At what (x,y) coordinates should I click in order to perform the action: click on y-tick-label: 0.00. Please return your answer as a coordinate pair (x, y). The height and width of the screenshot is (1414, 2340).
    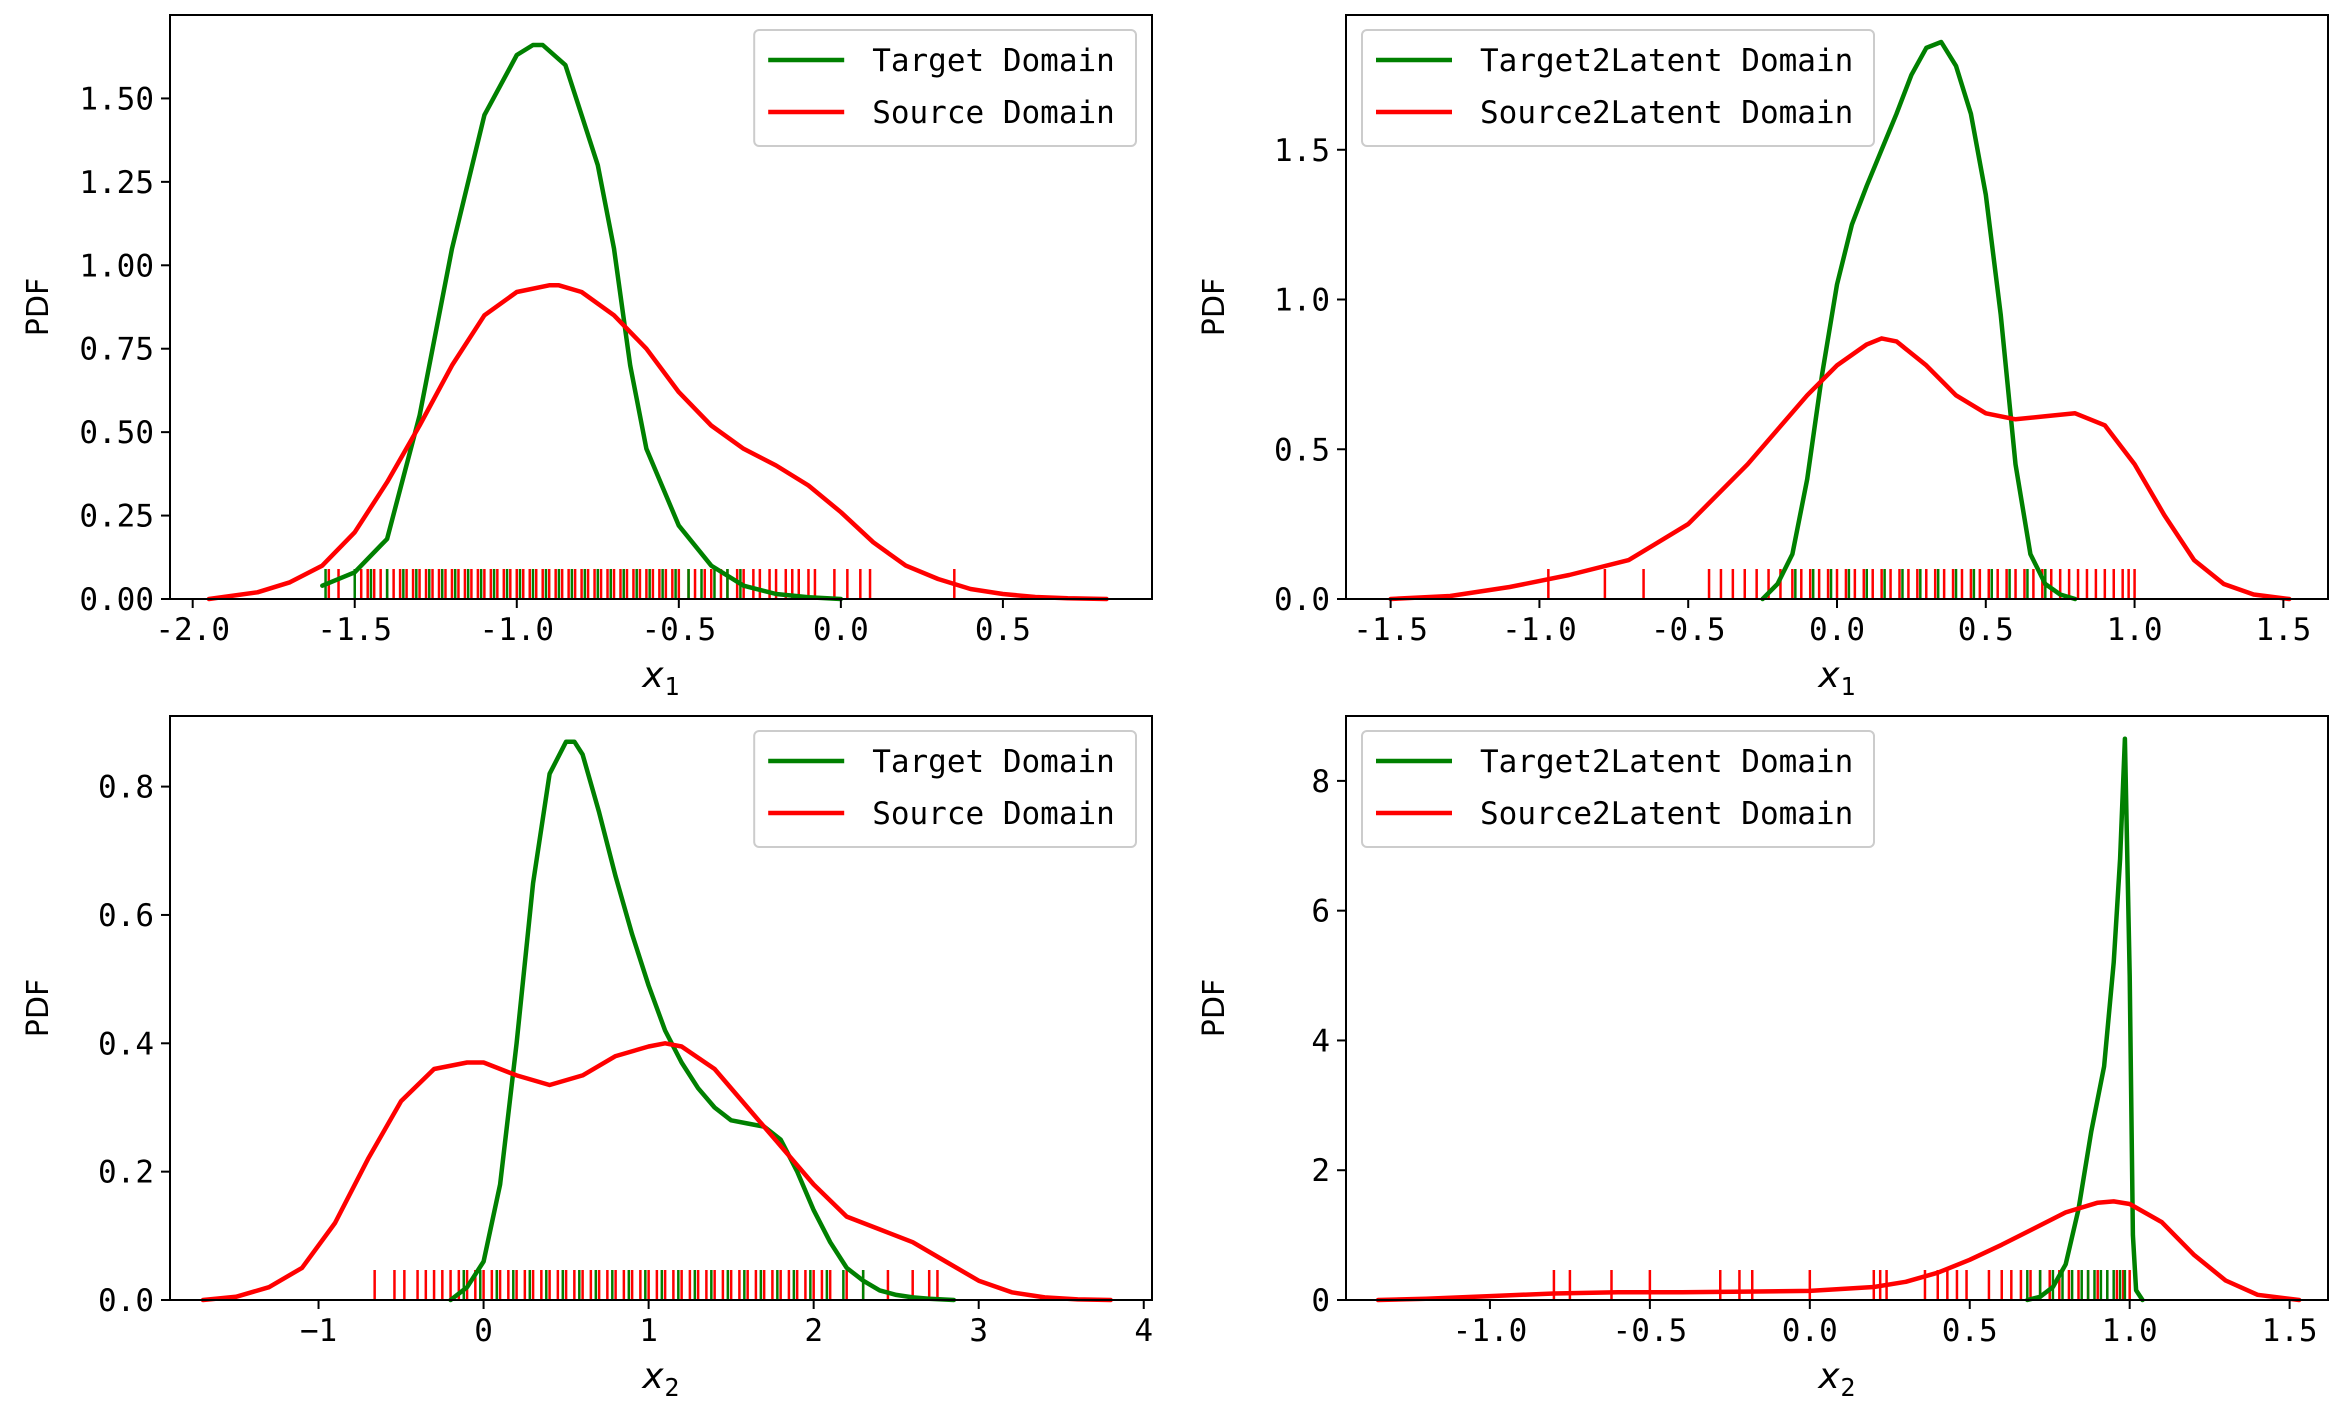
    Looking at the image, I should click on (116, 600).